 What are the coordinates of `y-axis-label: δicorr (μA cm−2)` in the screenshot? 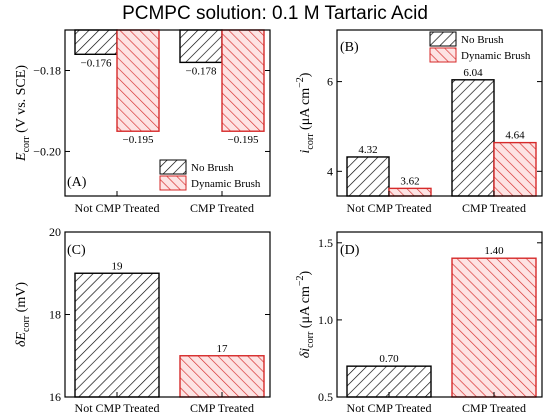 It's located at (305, 314).